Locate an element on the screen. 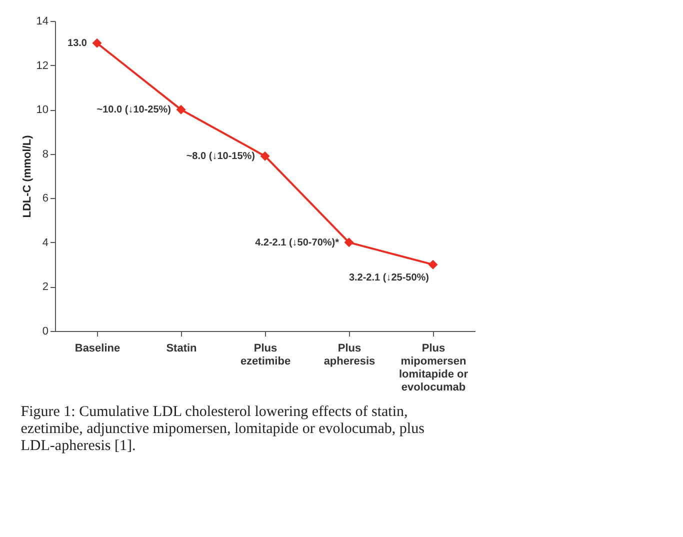 This screenshot has height=537, width=683. y-axis-title: LDL-C (mmol/L) is located at coordinates (27, 176).